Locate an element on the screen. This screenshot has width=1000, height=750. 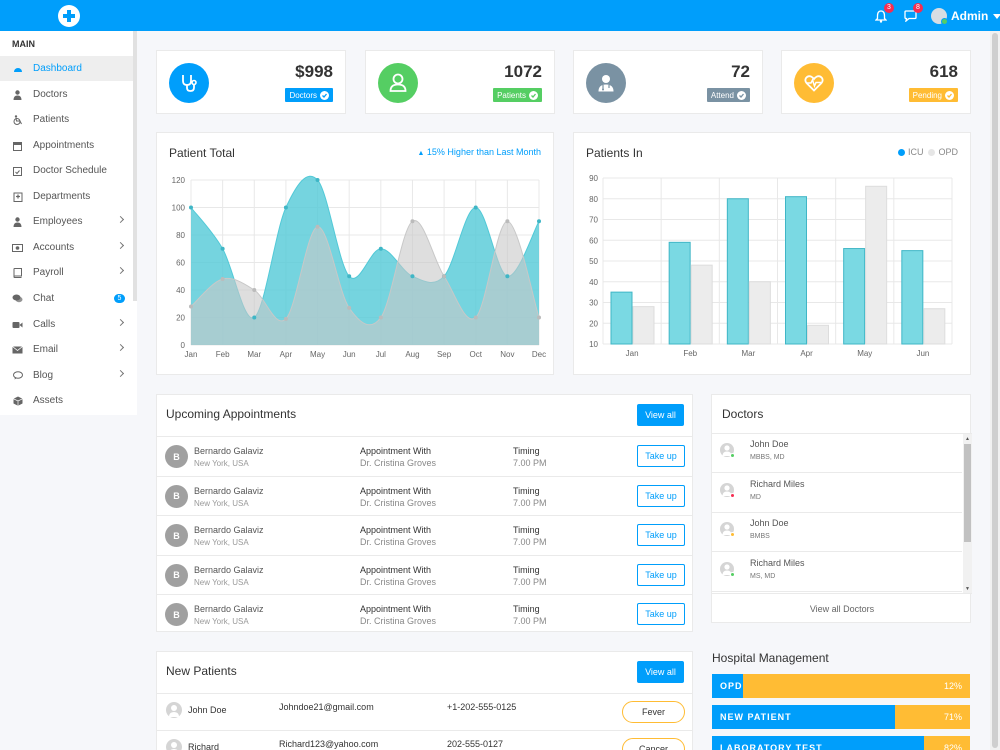
sidebar-item-doctors: Doctors is located at coordinates (68, 94).